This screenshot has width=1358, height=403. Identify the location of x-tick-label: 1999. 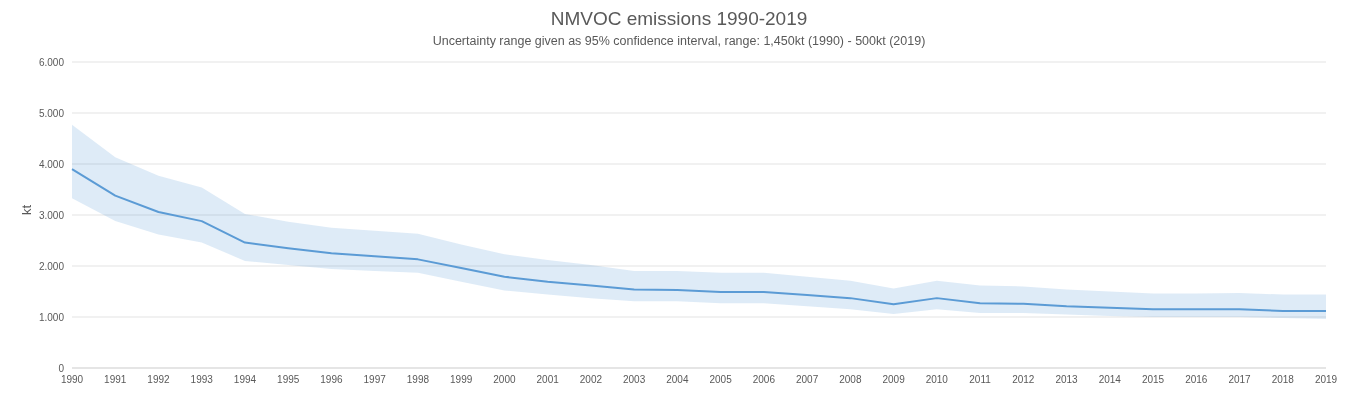
(461, 380).